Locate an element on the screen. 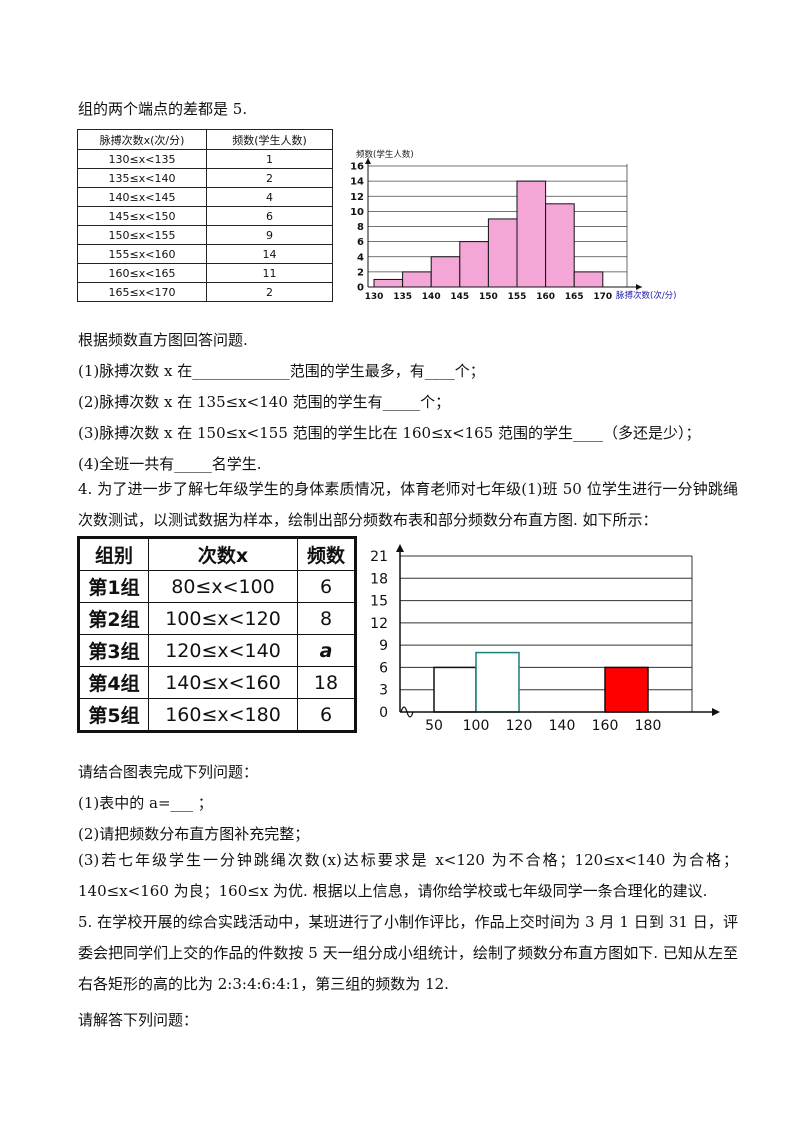  table-cell: 1 is located at coordinates (269, 159).